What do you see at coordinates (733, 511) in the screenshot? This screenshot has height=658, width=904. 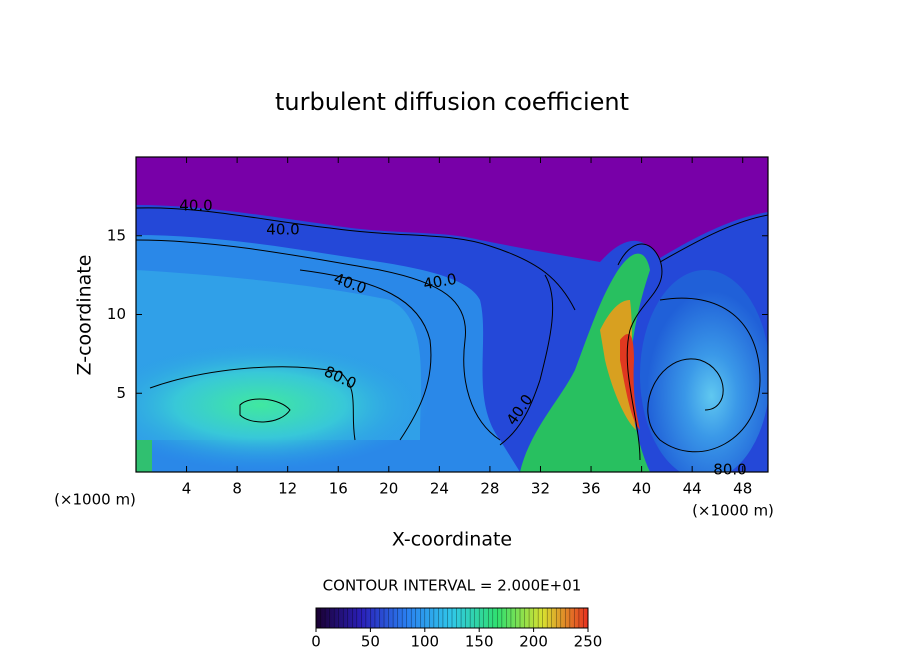 I see `x-unit-label: (×1000 m)` at bounding box center [733, 511].